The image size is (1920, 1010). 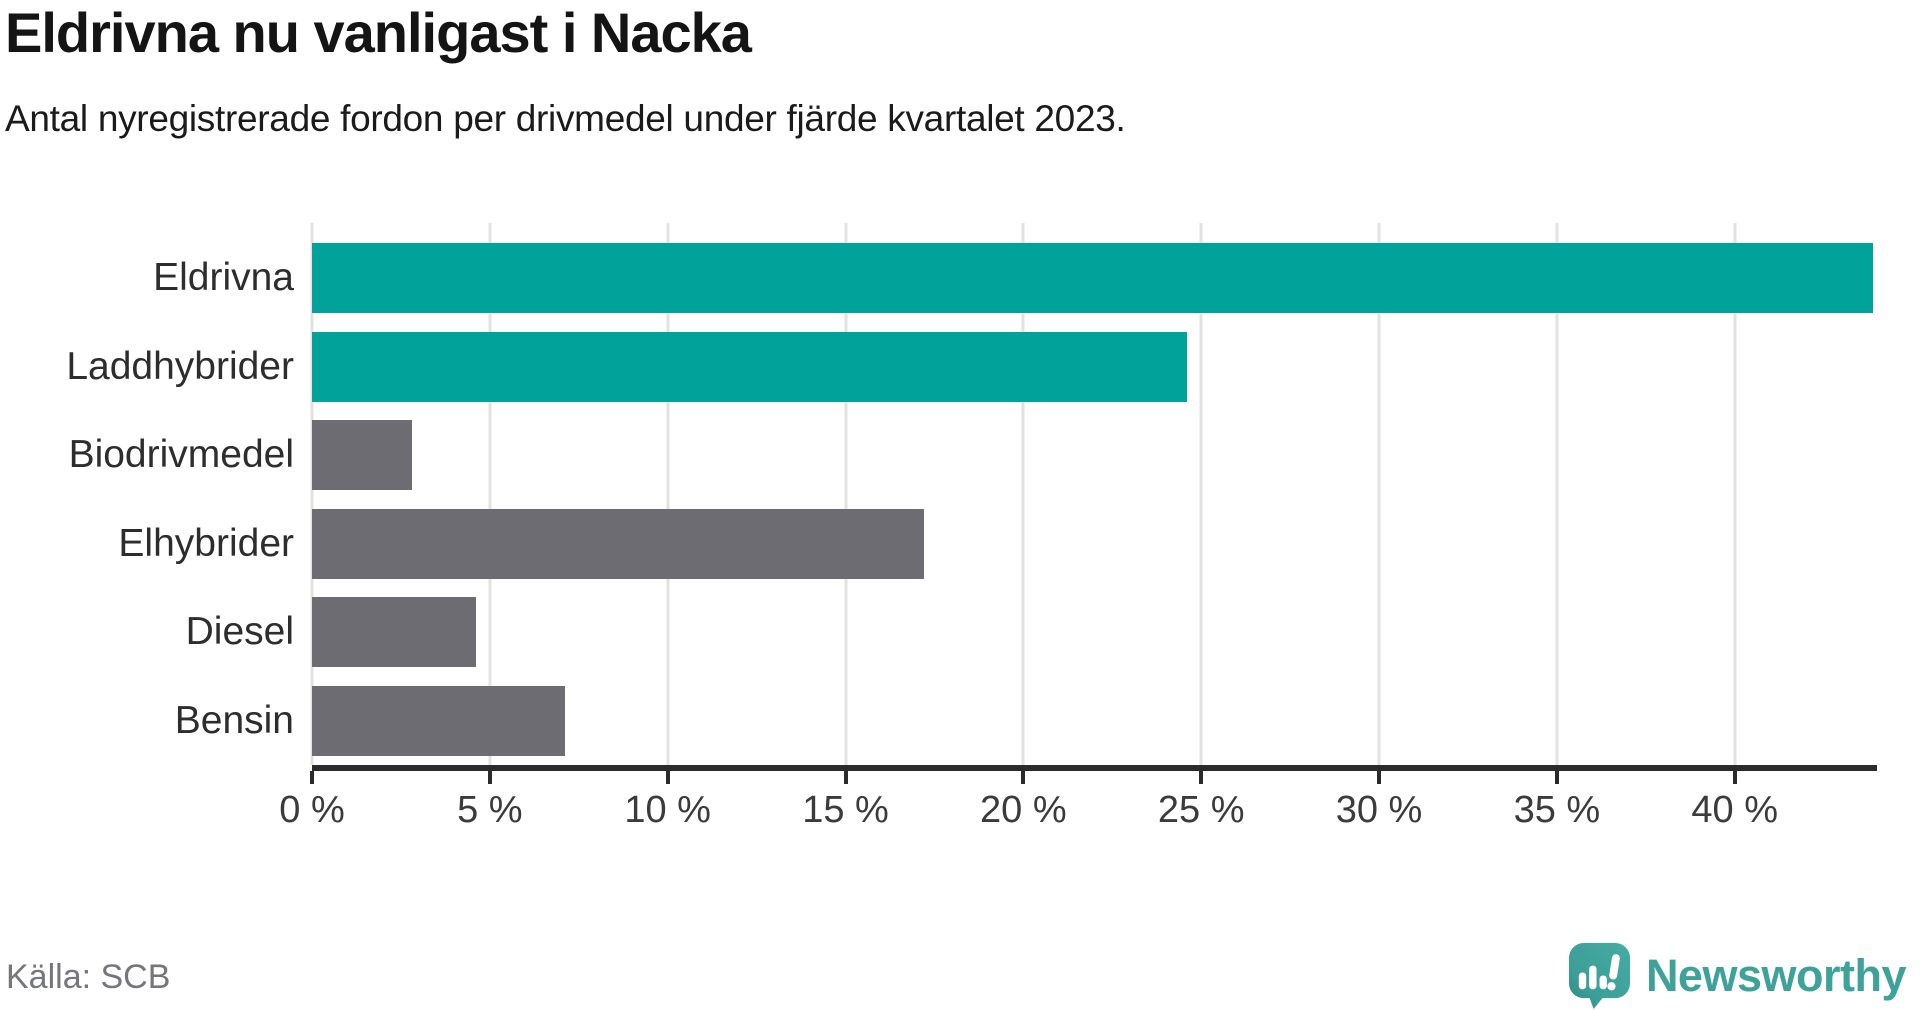 I want to click on category-label: Elhybrider, so click(x=206, y=543).